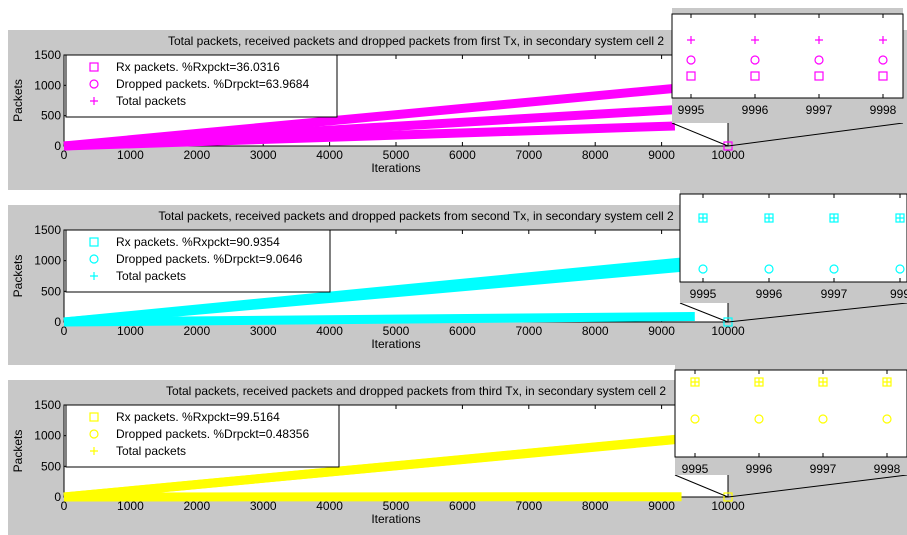 This screenshot has height=535, width=907. What do you see at coordinates (212, 84) in the screenshot?
I see `legend-entry-2: Dropped packets. %Drpckt=63.9684` at bounding box center [212, 84].